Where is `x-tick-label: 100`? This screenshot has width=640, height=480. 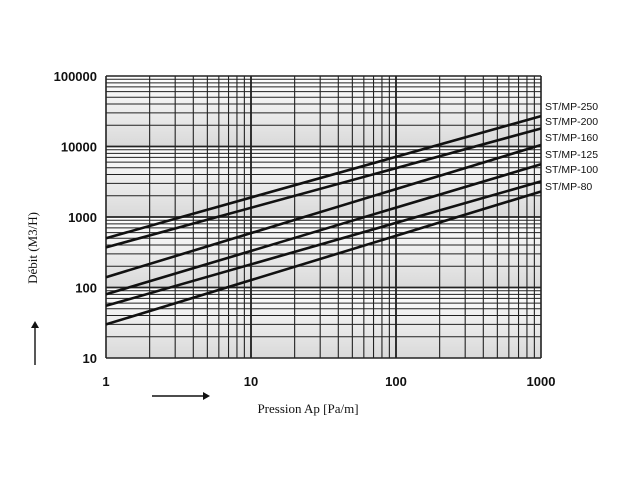
x-tick-label: 100 is located at coordinates (396, 381).